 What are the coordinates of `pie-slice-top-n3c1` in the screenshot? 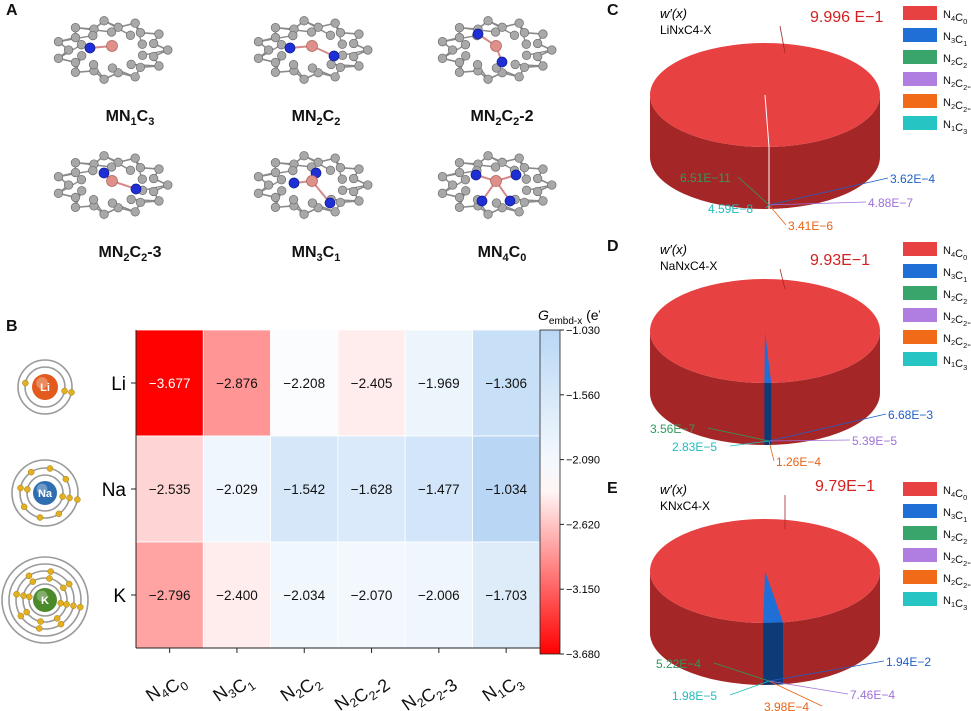 It's located at (773, 597).